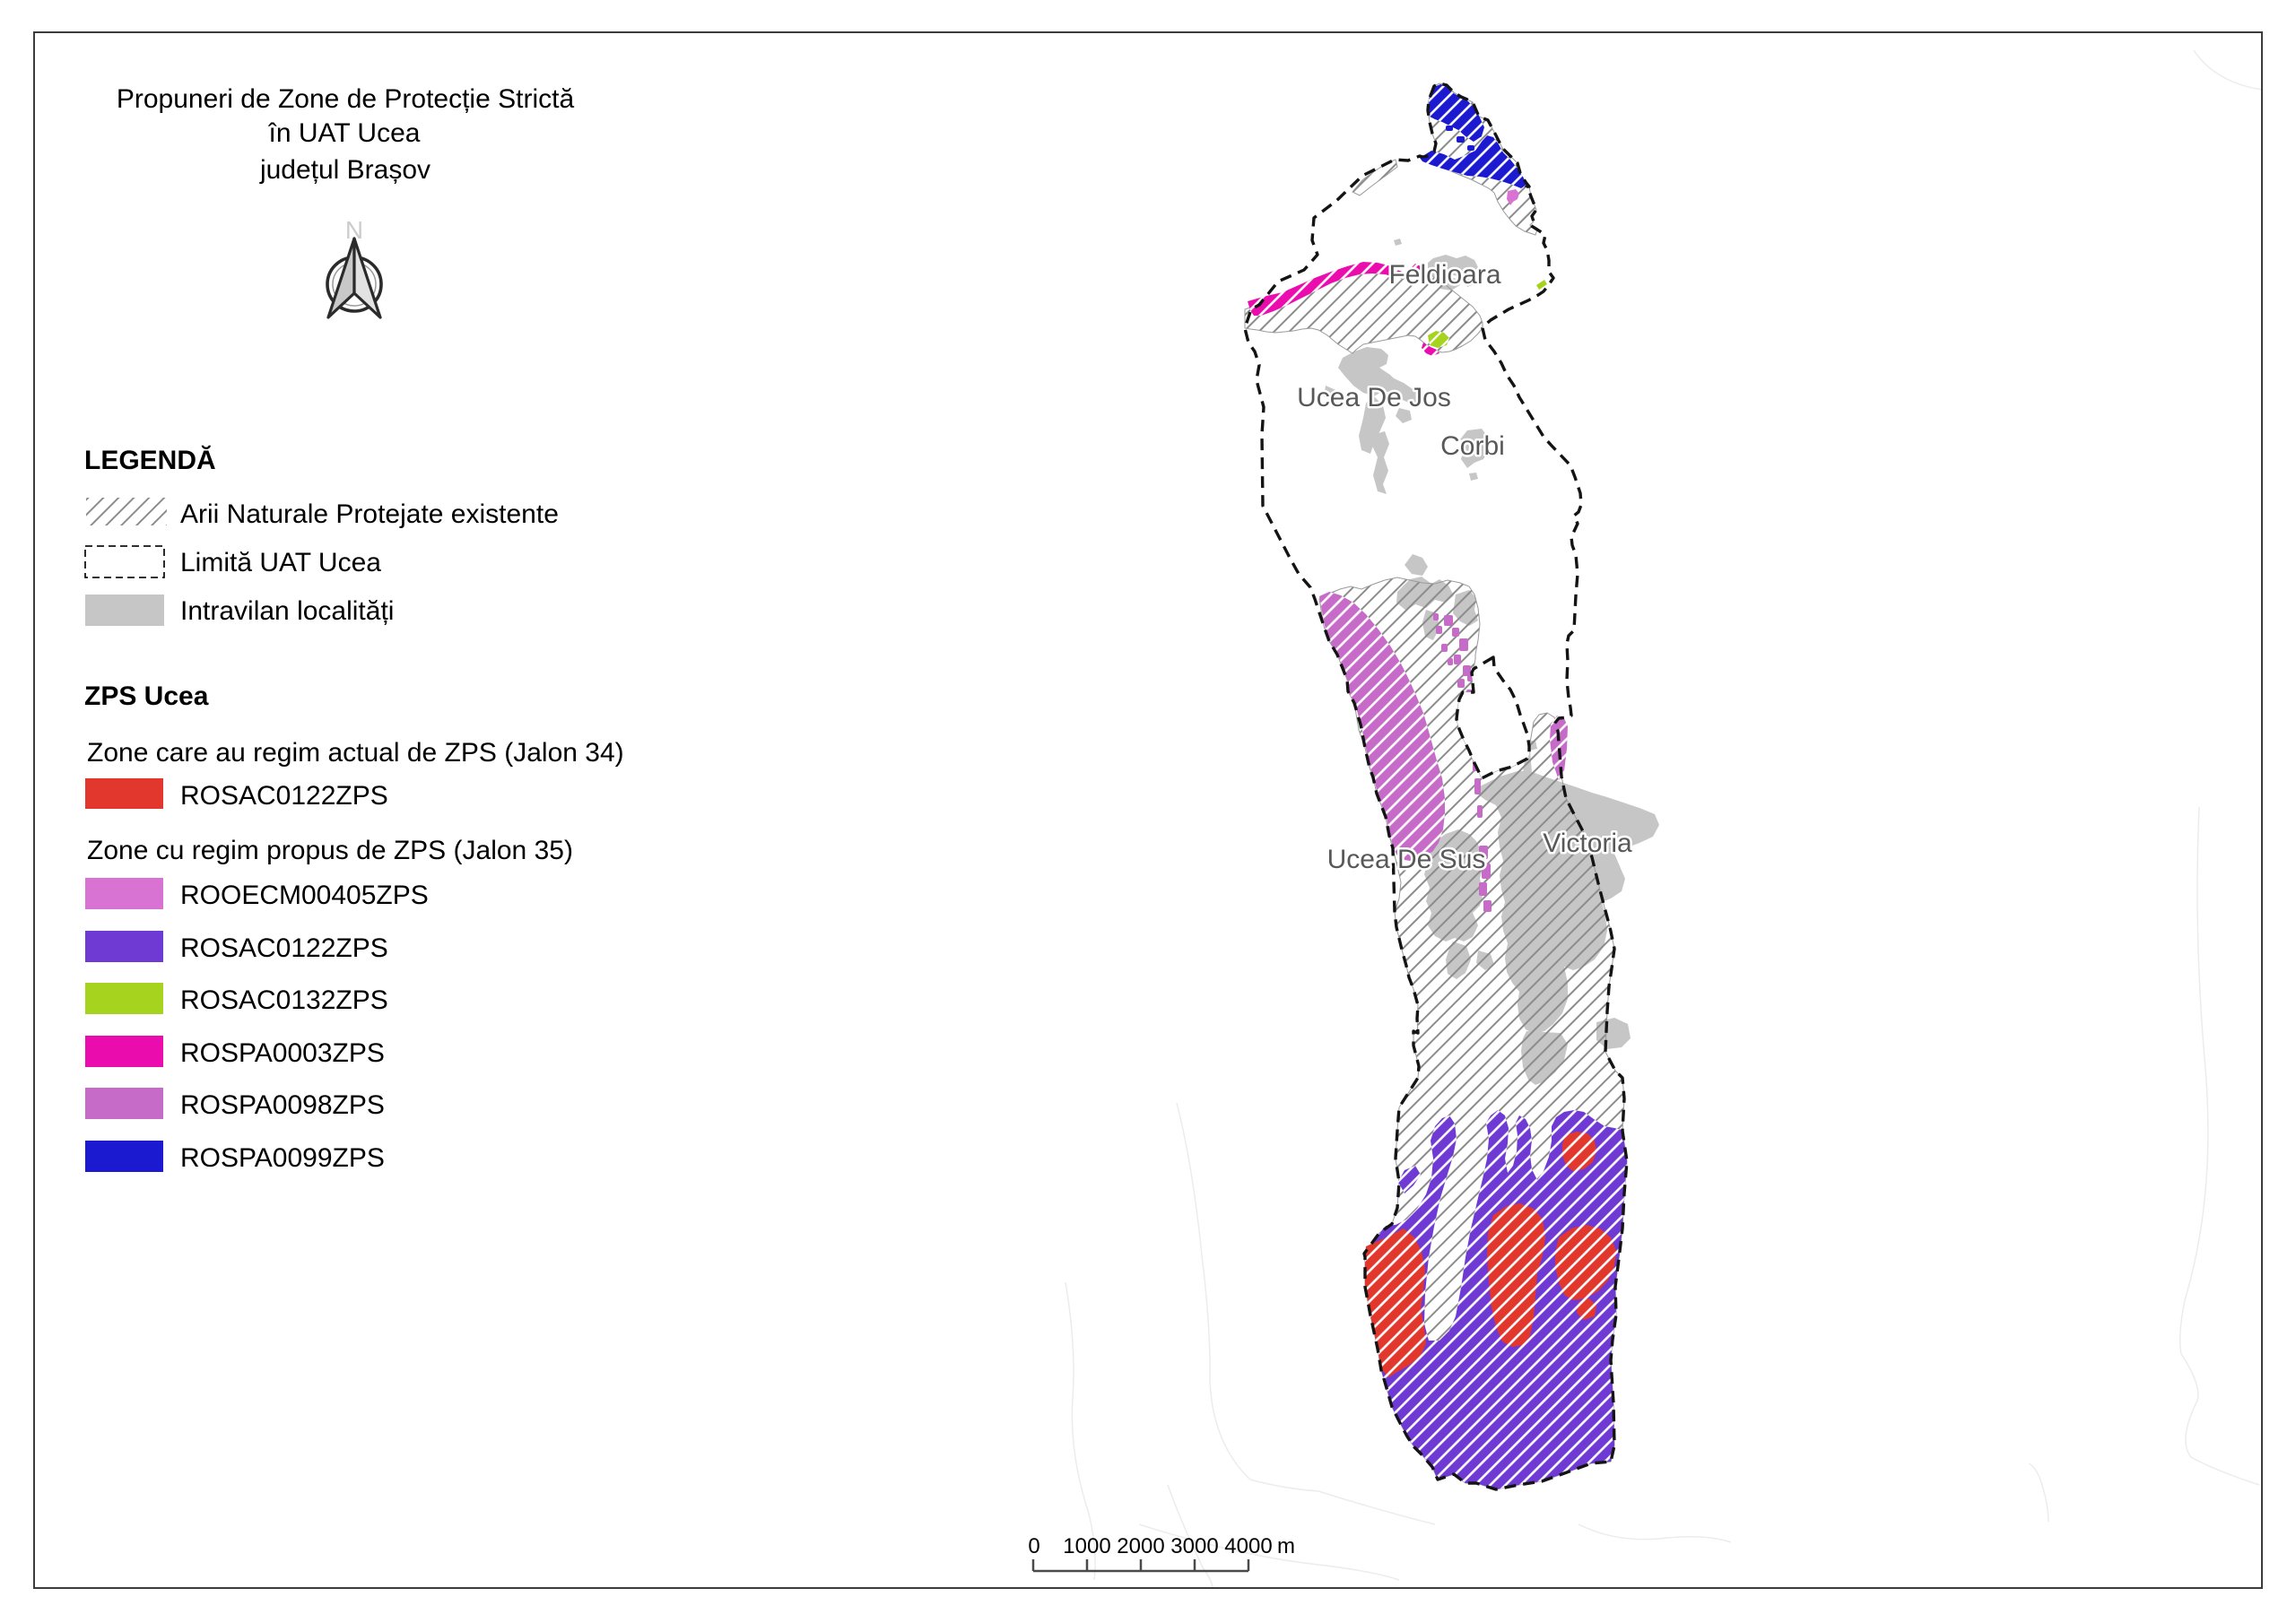 The height and width of the screenshot is (1623, 2296). I want to click on svg-text: ROSPA0099ZPS, so click(282, 1158).